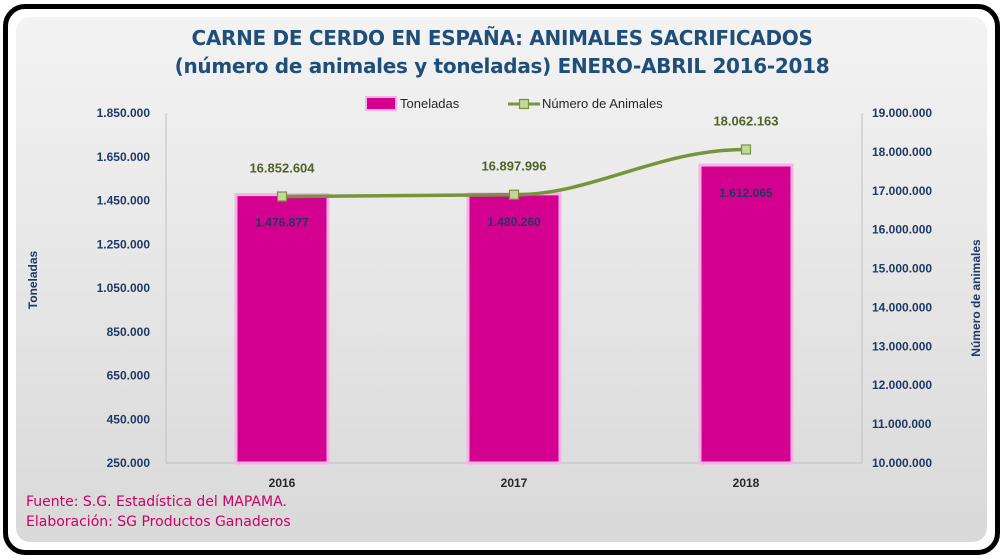 The width and height of the screenshot is (1004, 560). I want to click on y-tick-label: 1.850.000, so click(124, 113).